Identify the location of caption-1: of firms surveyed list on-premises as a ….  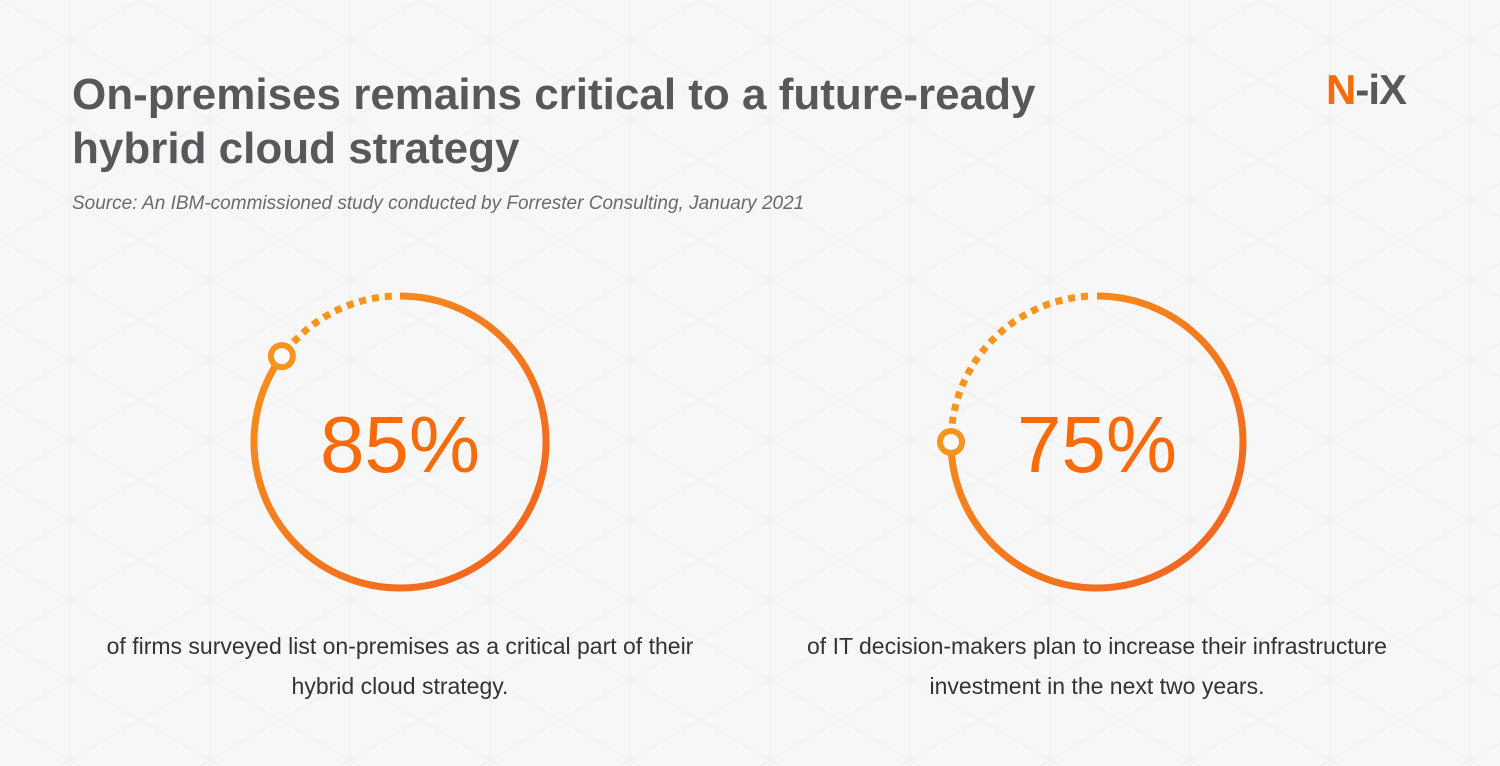
(400, 666).